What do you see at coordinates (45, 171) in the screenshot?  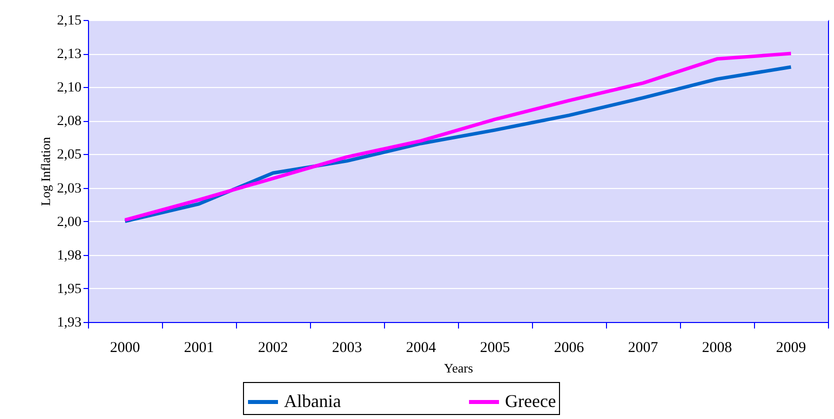 I see `y-axis-title: Log Inflation` at bounding box center [45, 171].